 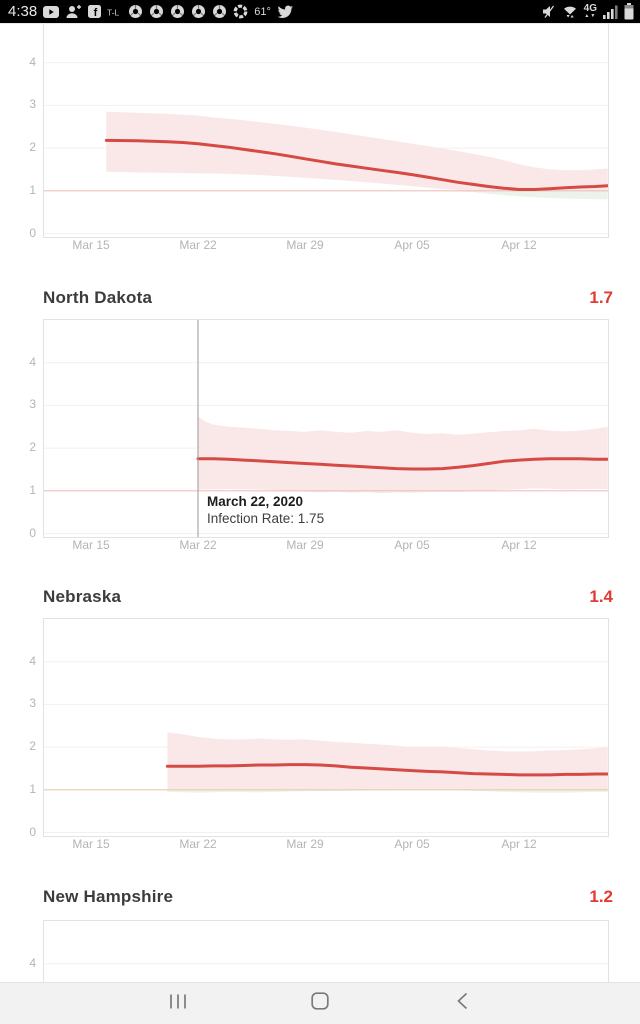 What do you see at coordinates (328, 597) in the screenshot?
I see `section-header-nebraska: Nebraska 1.4` at bounding box center [328, 597].